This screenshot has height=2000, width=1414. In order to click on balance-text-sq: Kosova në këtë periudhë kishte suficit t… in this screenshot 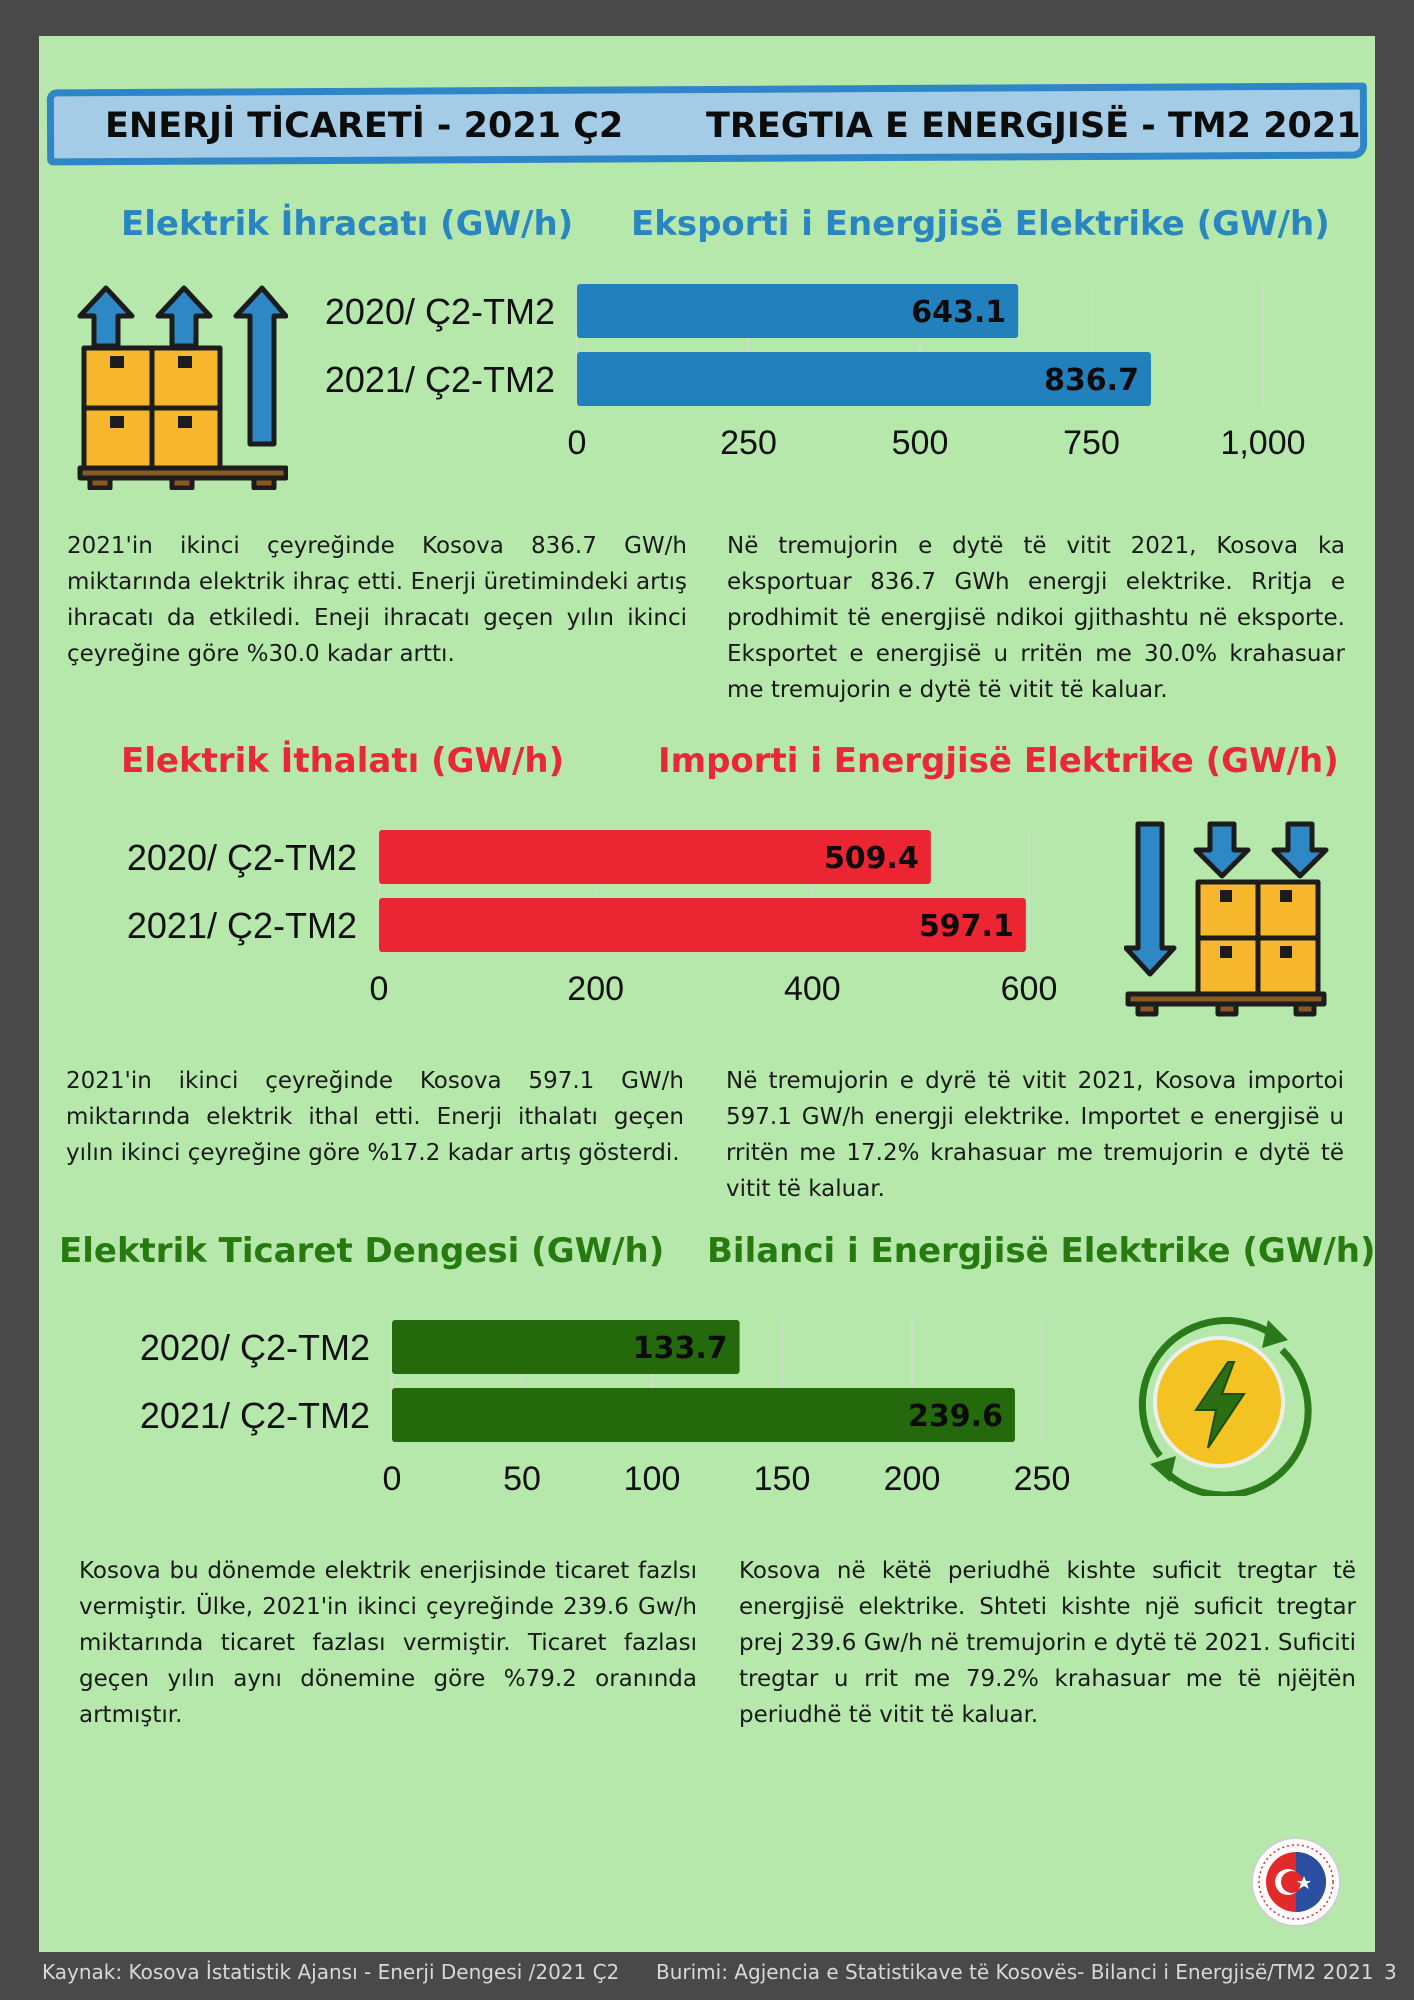, I will do `click(1047, 1643)`.